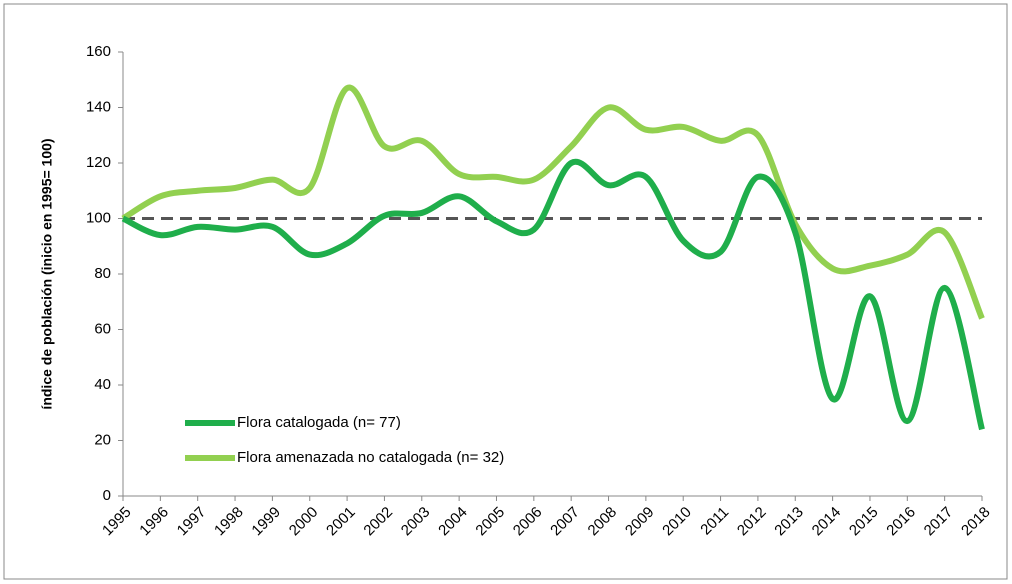  What do you see at coordinates (102, 384) in the screenshot?
I see `y-tick-label: 40` at bounding box center [102, 384].